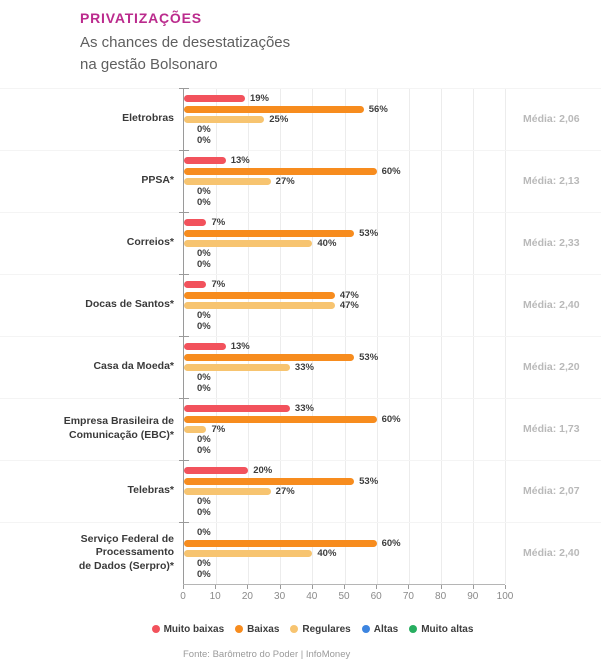 Image resolution: width=601 pixels, height=663 pixels. What do you see at coordinates (91, 429) in the screenshot?
I see `category-label: Empresa Brasileira de Comunicação (EBC)*` at bounding box center [91, 429].